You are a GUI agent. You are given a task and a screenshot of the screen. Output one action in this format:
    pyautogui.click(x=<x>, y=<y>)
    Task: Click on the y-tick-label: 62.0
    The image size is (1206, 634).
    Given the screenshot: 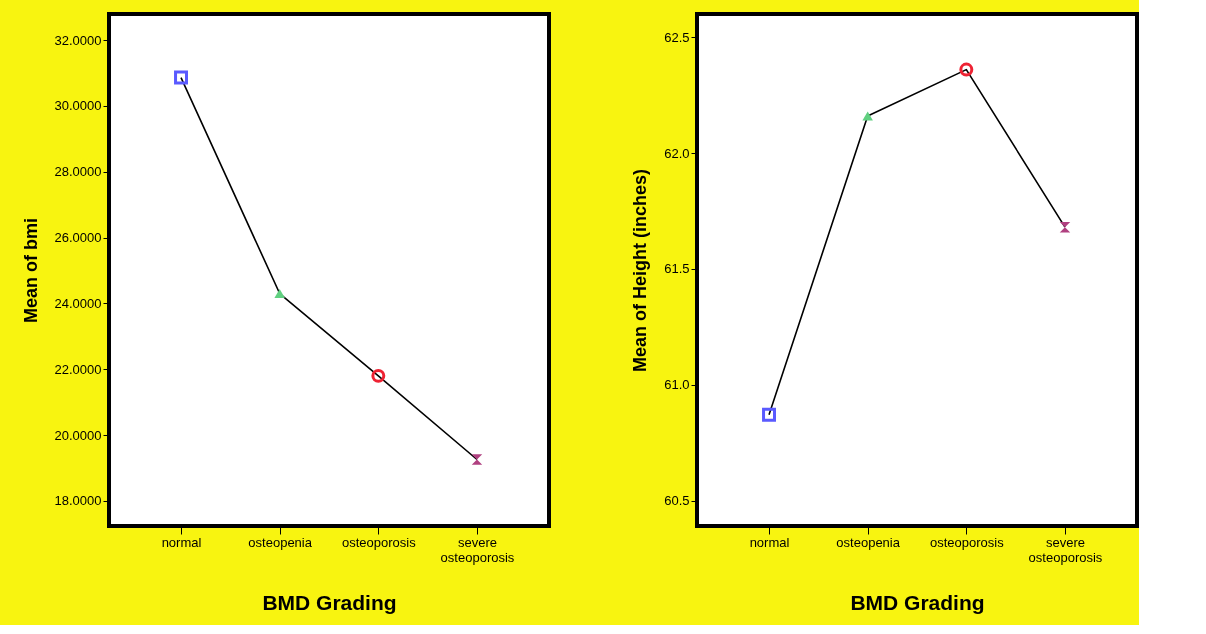 What is the action you would take?
    pyautogui.click(x=677, y=153)
    